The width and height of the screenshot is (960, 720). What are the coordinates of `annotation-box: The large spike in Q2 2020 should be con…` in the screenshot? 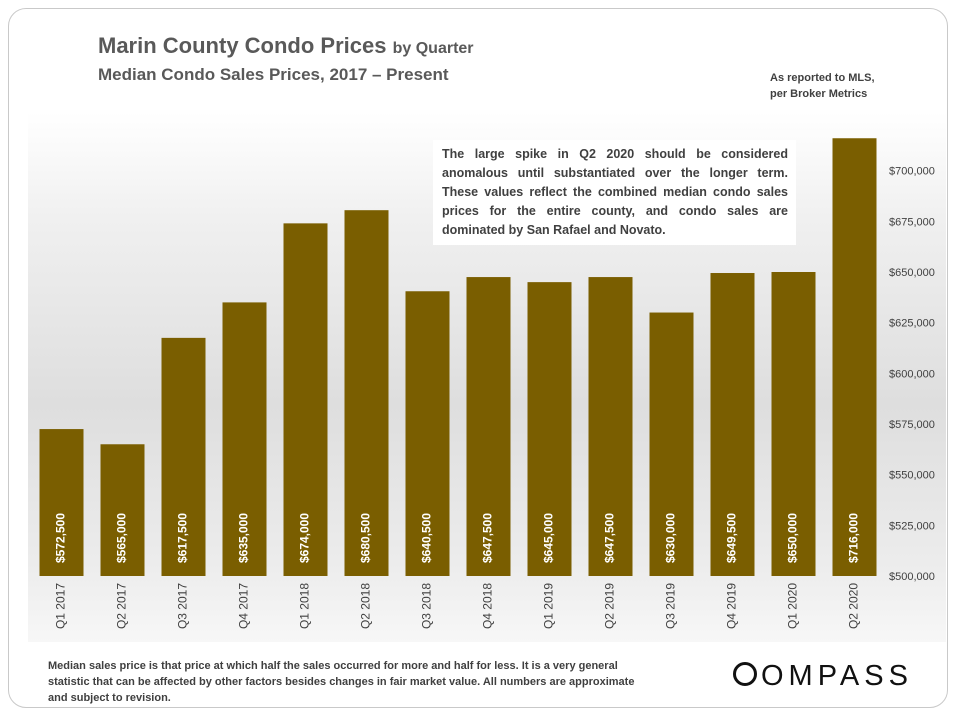 It's located at (614, 192).